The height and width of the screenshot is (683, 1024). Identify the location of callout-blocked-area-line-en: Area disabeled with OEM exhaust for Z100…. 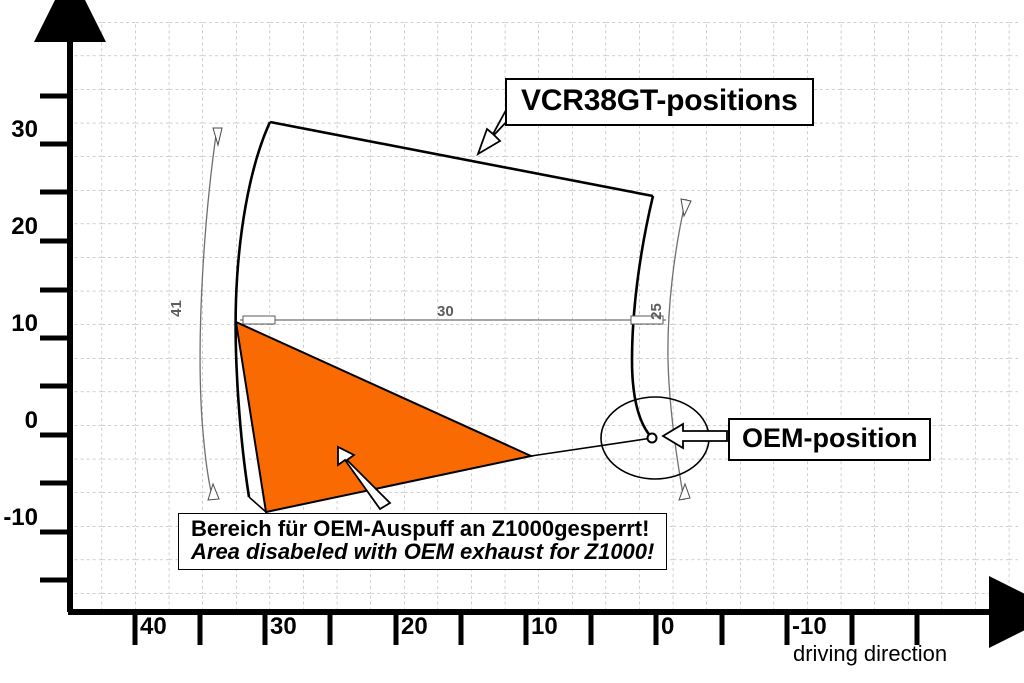
(423, 551).